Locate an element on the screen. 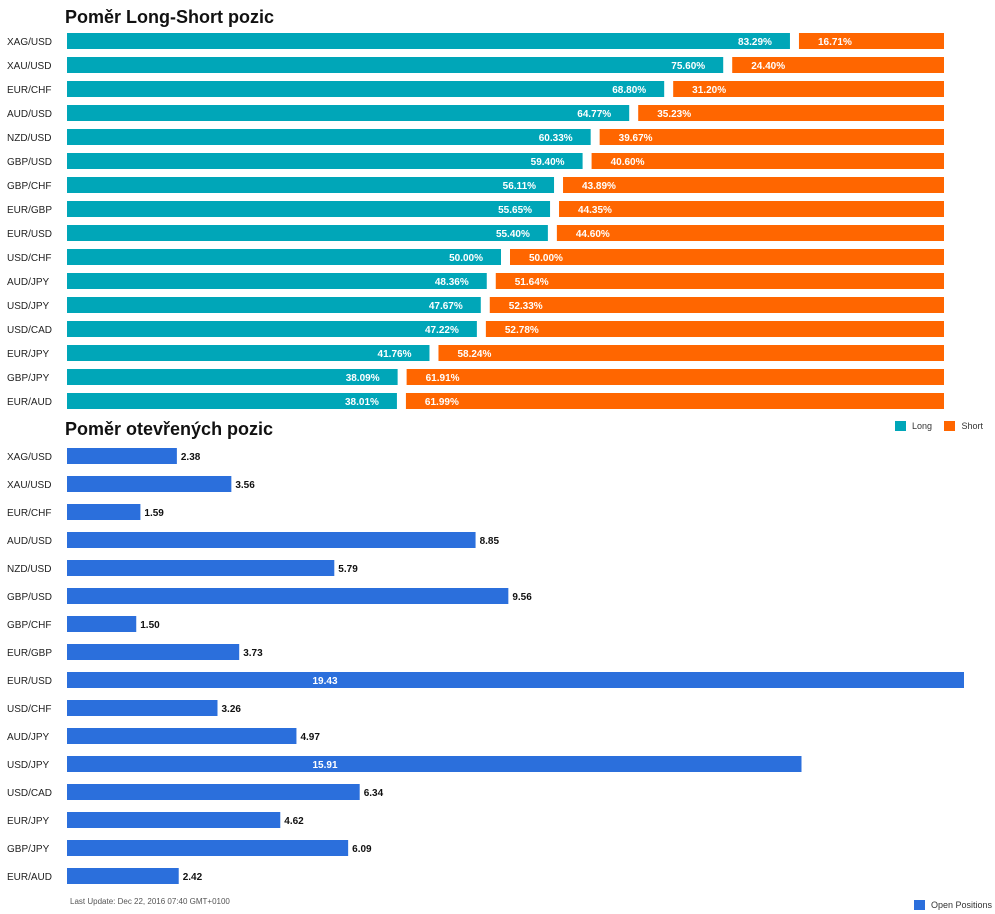 The image size is (995, 914). long-value-label-eur-aud: 38.01% is located at coordinates (362, 402).